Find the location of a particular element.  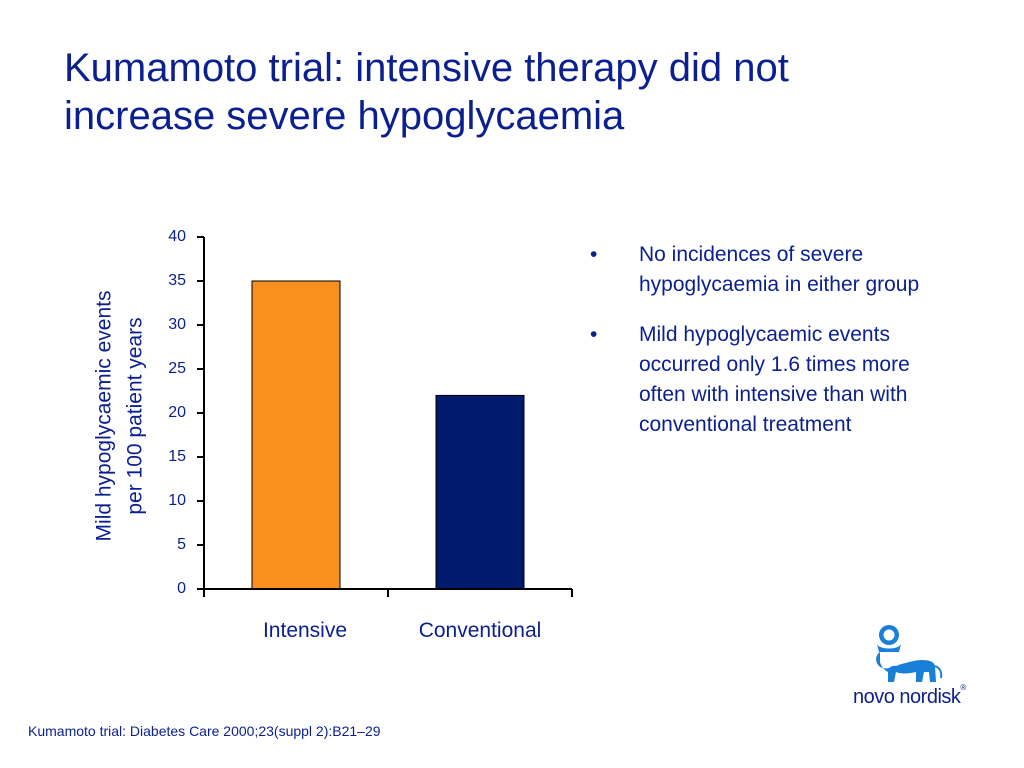

y-axis-ticks: 0 5 10 15 20 25 30 35 40 is located at coordinates (186, 412).